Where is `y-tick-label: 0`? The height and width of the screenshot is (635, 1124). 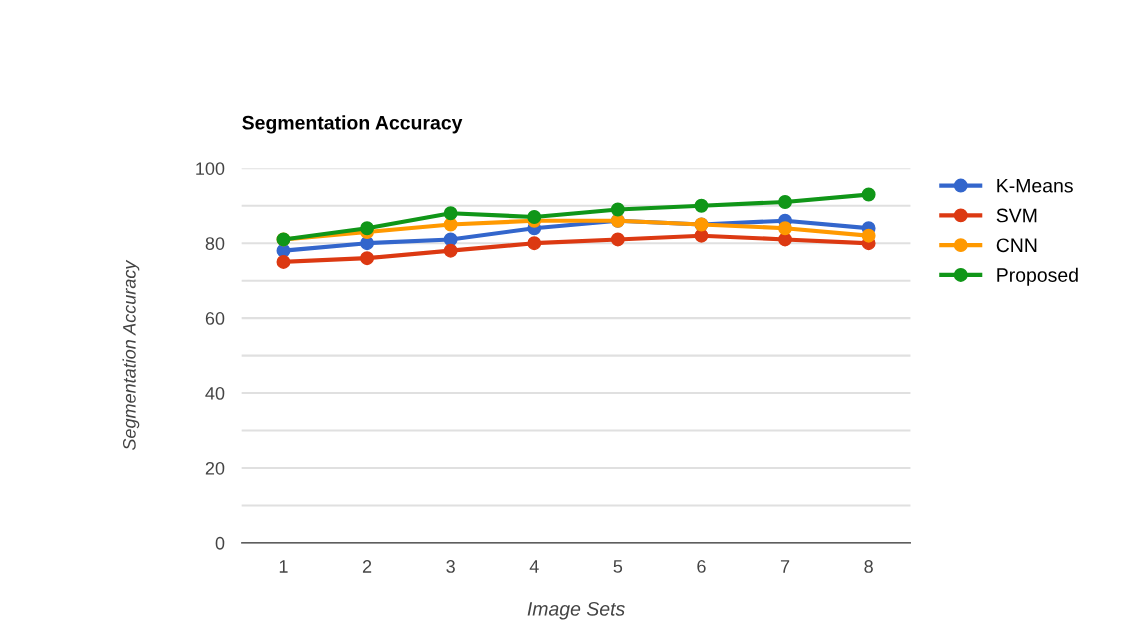
y-tick-label: 0 is located at coordinates (220, 543).